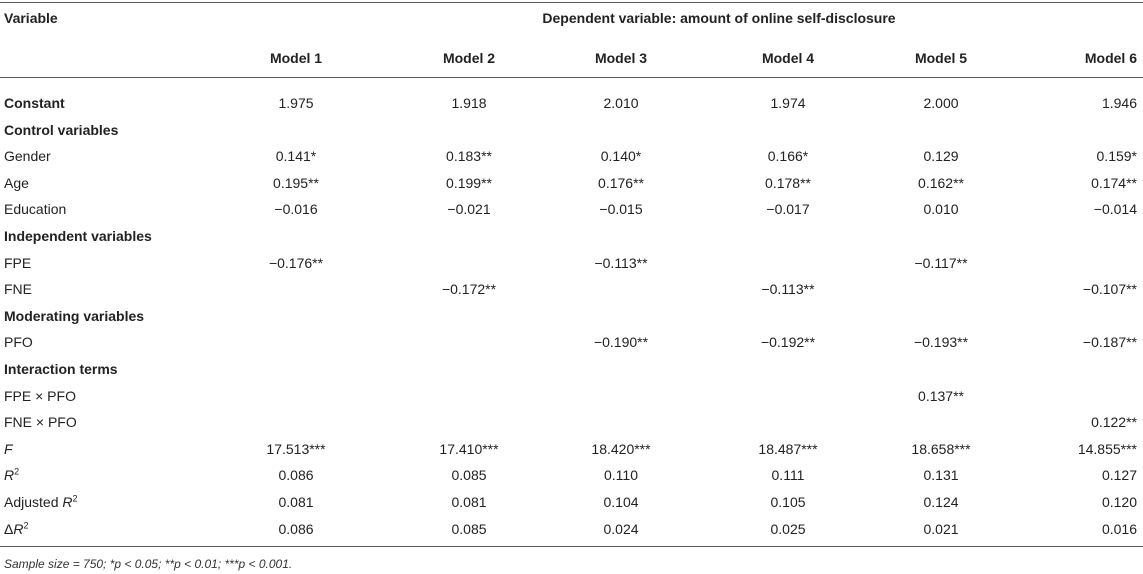  Describe the element at coordinates (1115, 209) in the screenshot. I see `table-cell: −0.014` at that location.